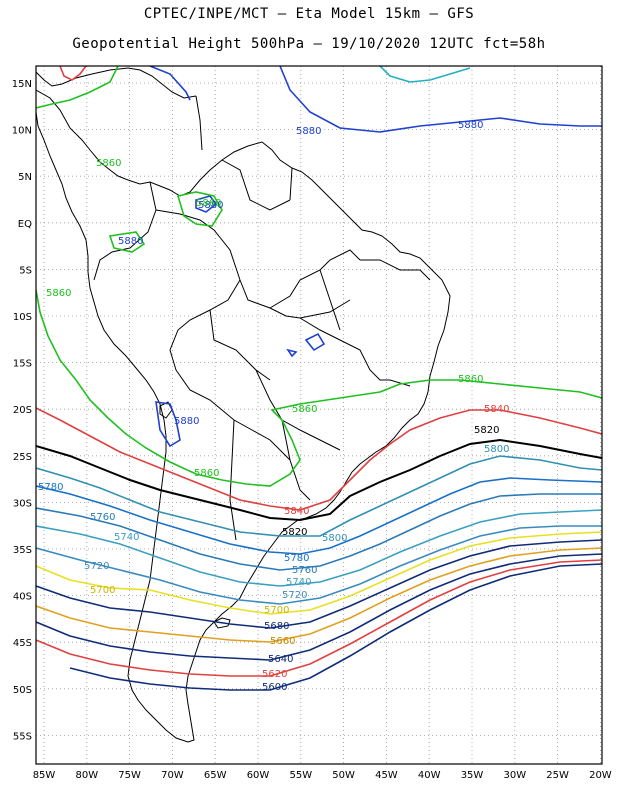 The width and height of the screenshot is (618, 800). I want to click on lon-label: 85W, so click(44, 775).